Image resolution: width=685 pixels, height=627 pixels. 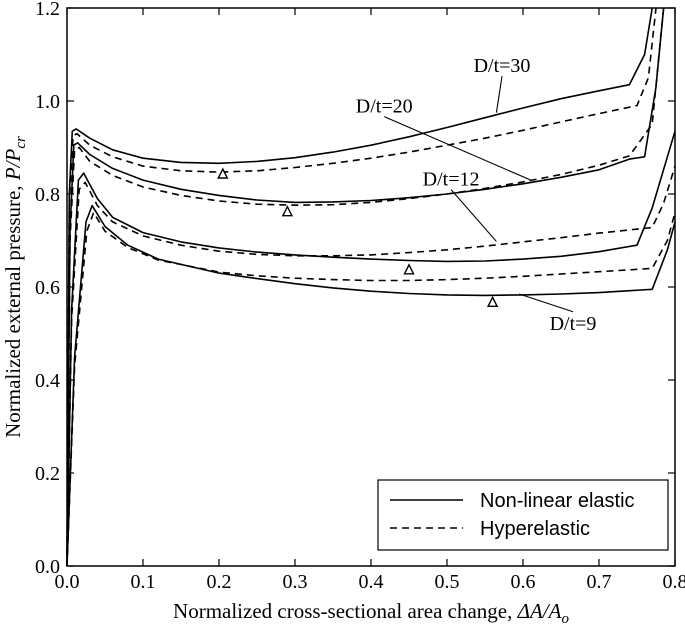 I want to click on legend-label-non-linear-elastic: Non-linear elastic, so click(x=557, y=501).